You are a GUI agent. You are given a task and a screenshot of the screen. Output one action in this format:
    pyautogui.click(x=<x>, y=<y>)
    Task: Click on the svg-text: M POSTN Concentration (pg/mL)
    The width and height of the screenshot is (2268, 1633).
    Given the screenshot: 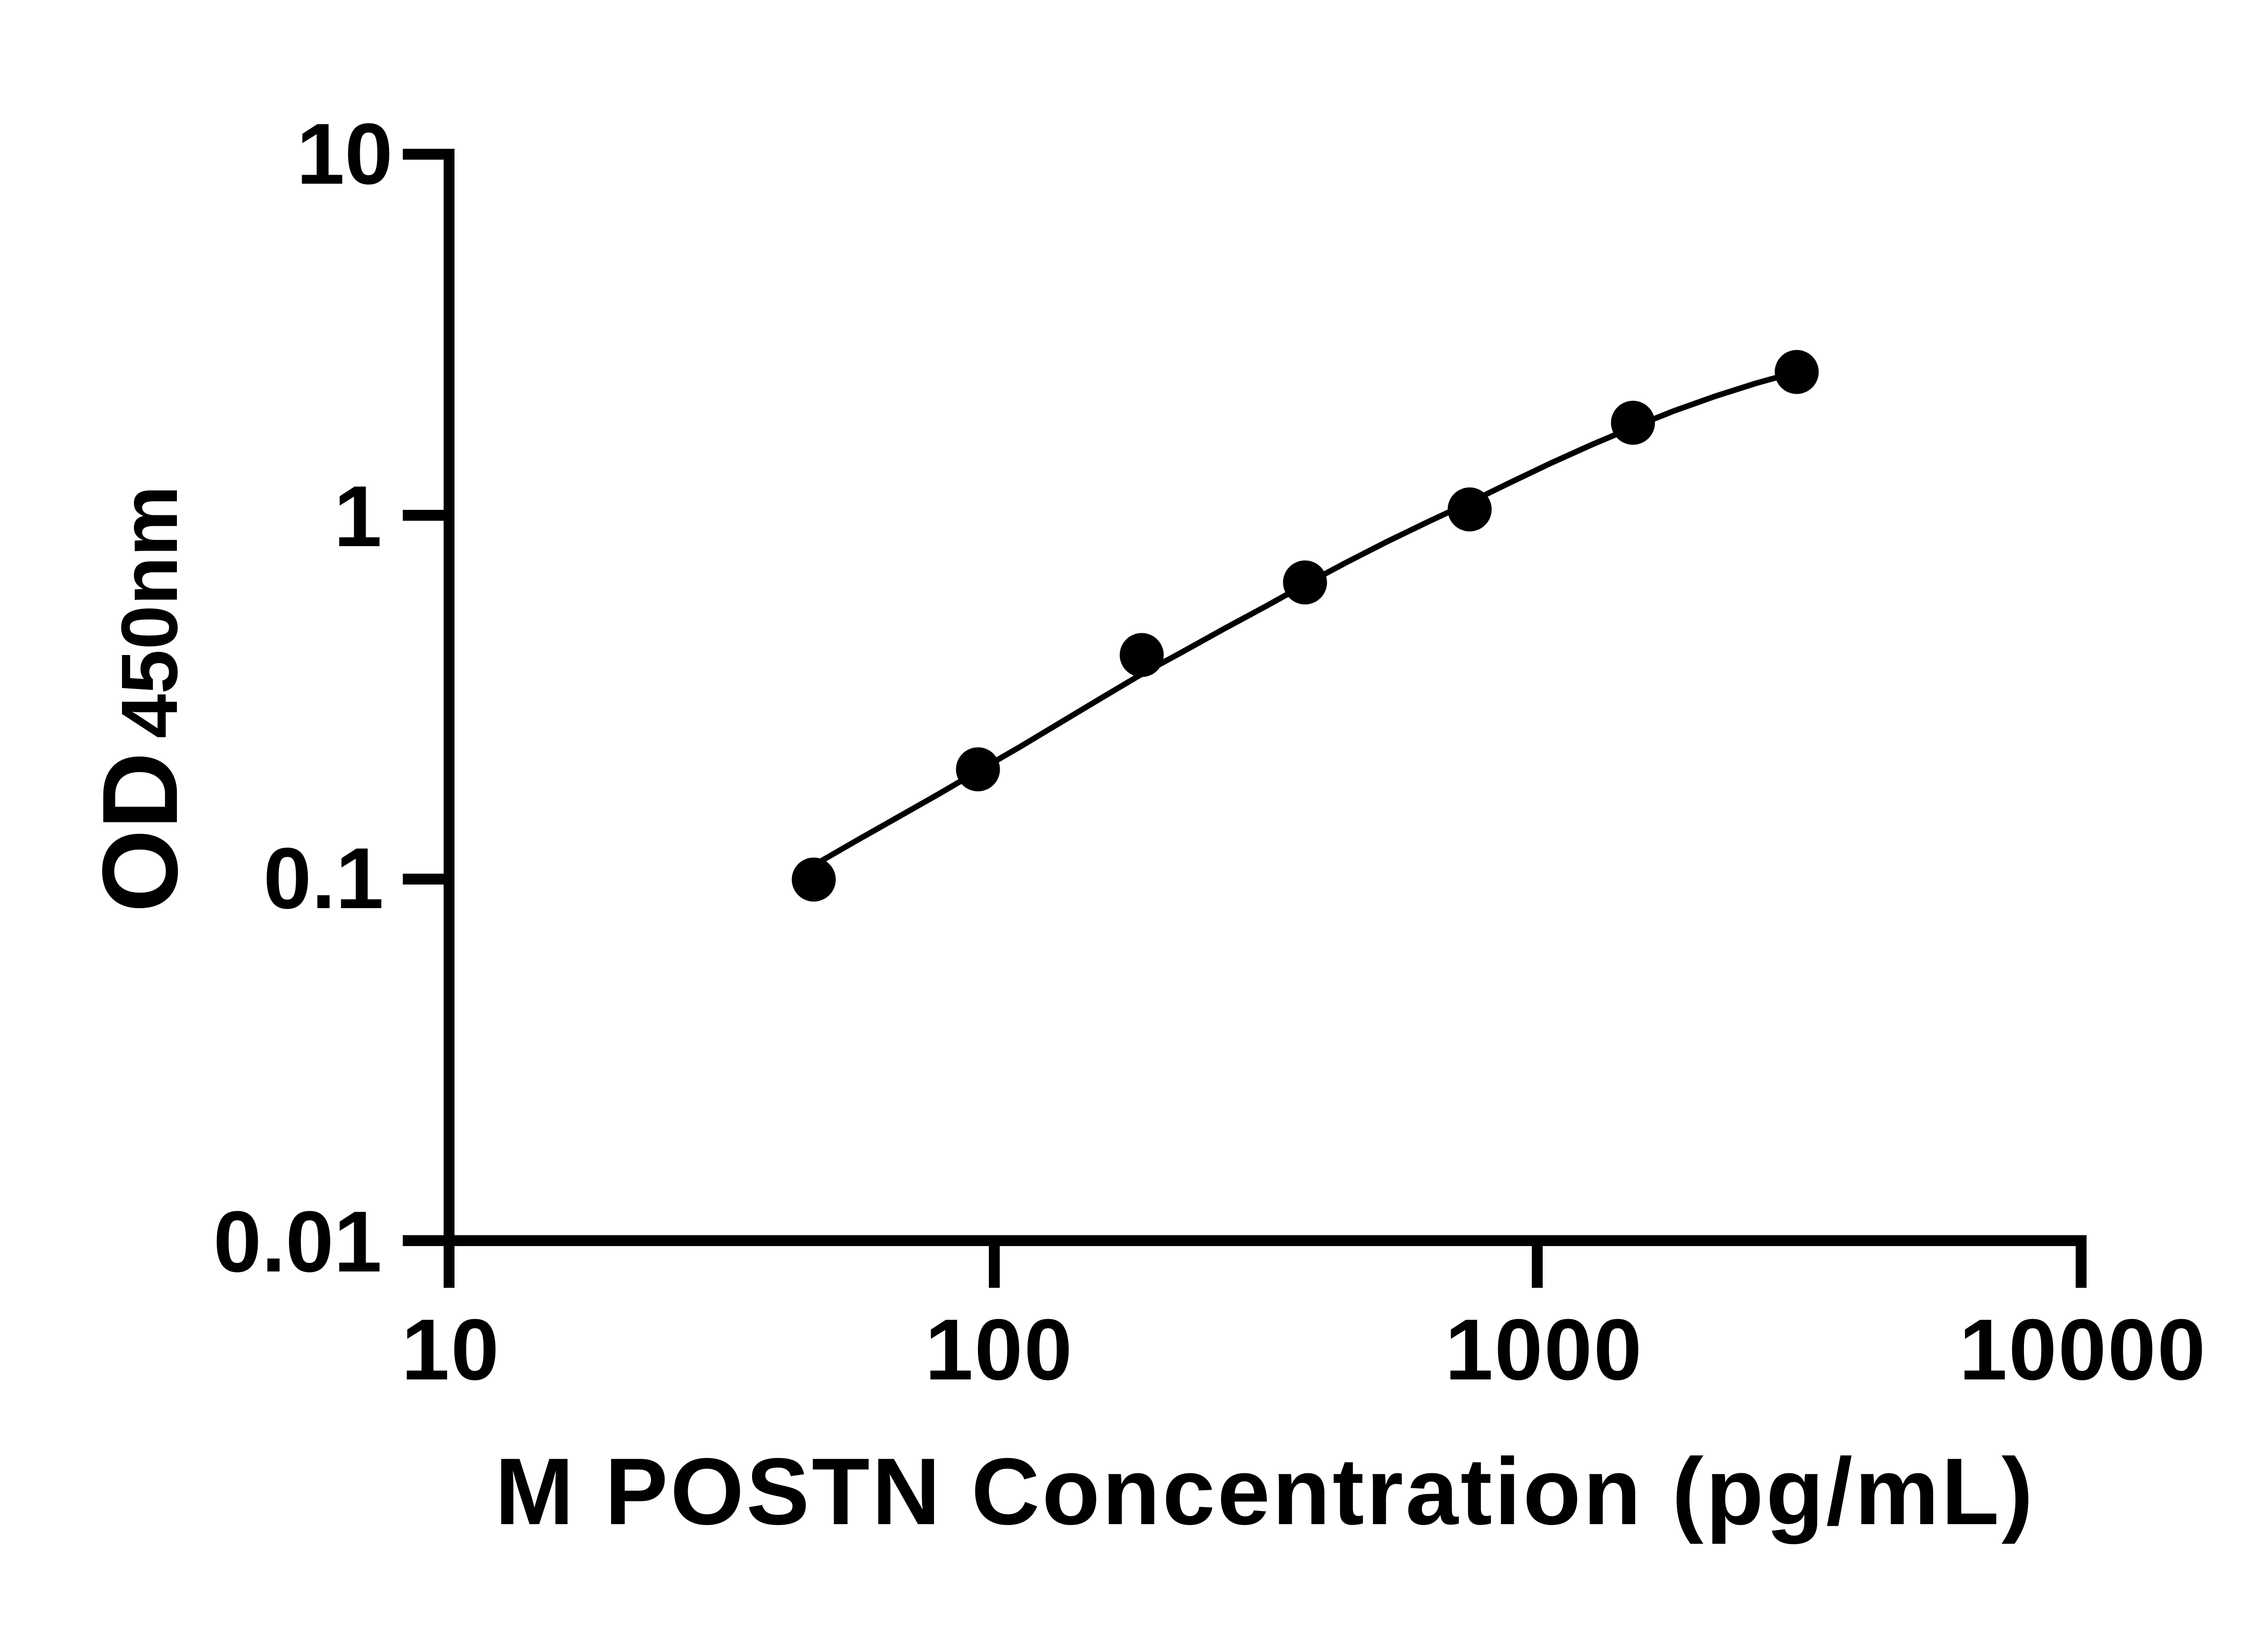 What is the action you would take?
    pyautogui.click(x=1265, y=1492)
    